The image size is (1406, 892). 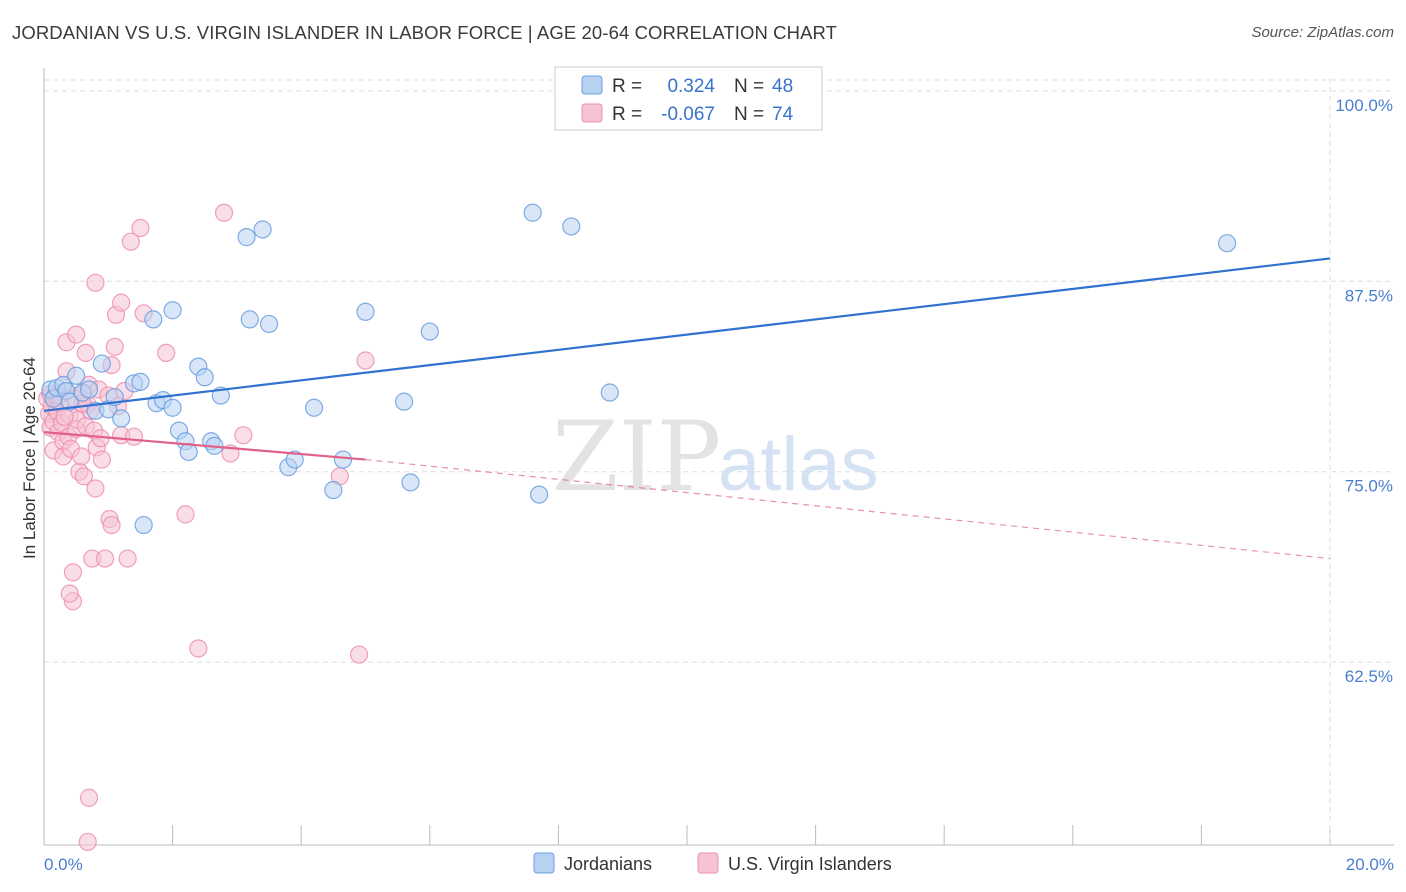 What do you see at coordinates (1369, 486) in the screenshot?
I see `y-tick-label: 75.0%` at bounding box center [1369, 486].